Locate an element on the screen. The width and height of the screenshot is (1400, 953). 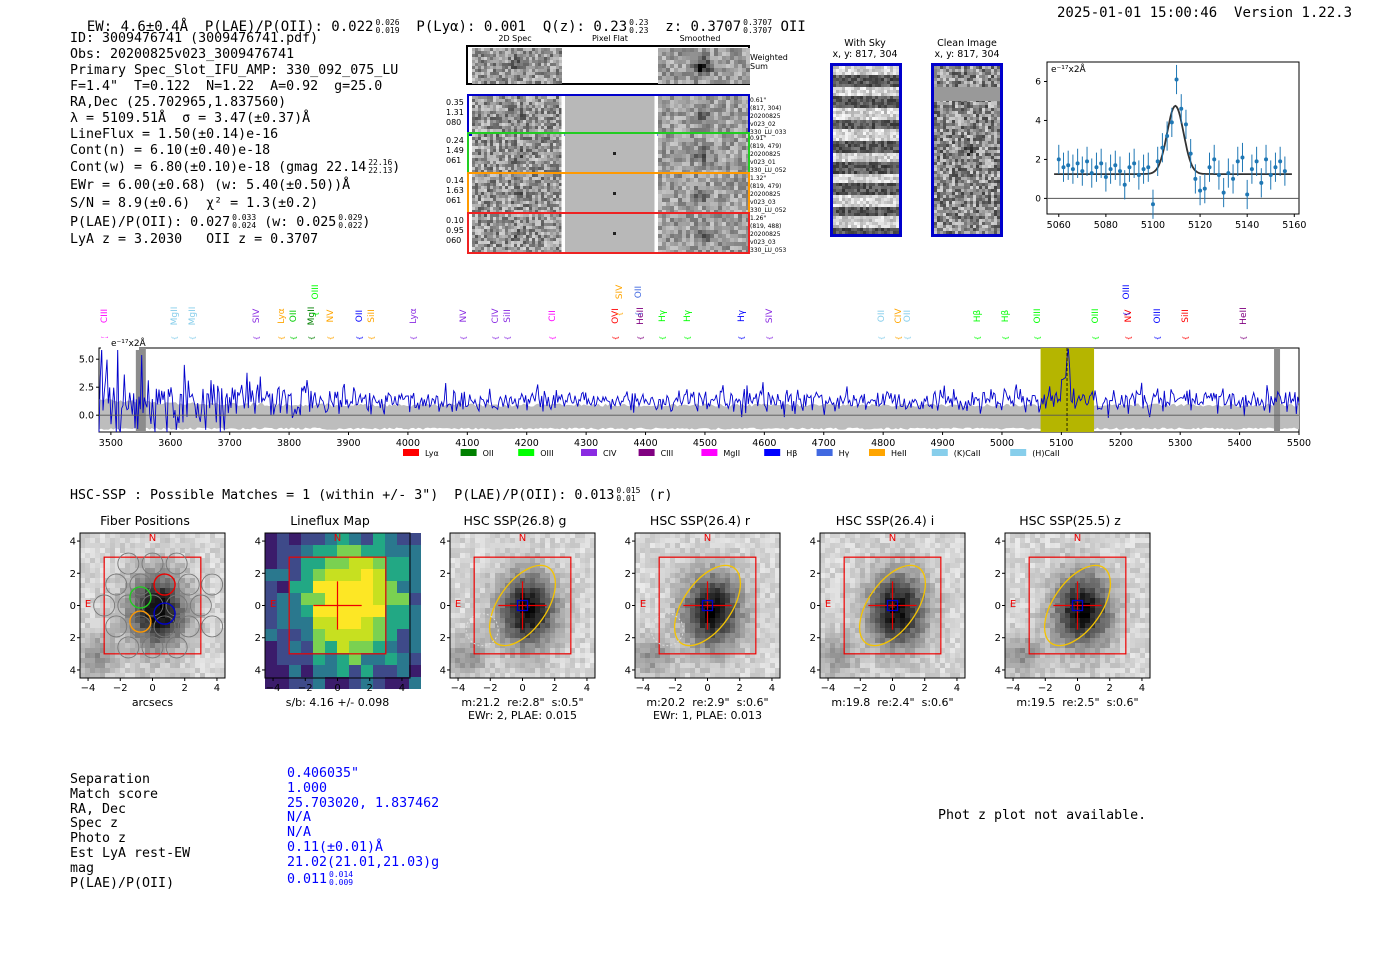
x-tick: −4 is located at coordinates (1013, 688).